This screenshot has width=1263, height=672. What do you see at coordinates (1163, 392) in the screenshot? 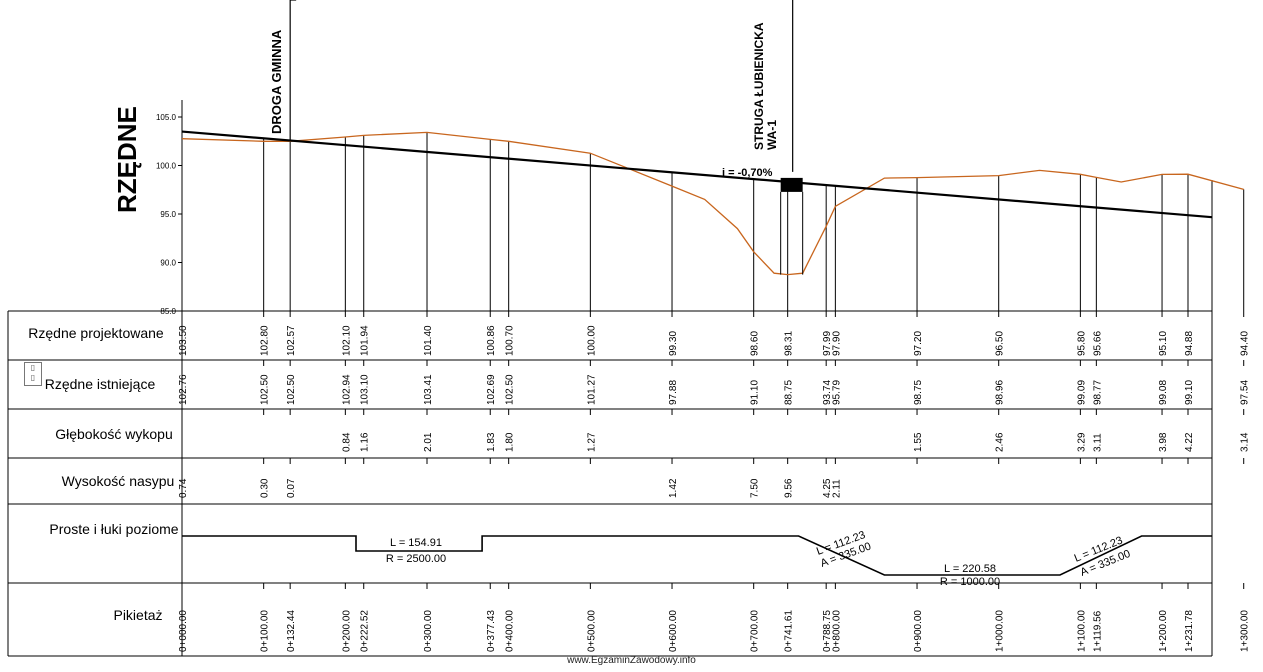
I see `existing-value: 99.08` at bounding box center [1163, 392].